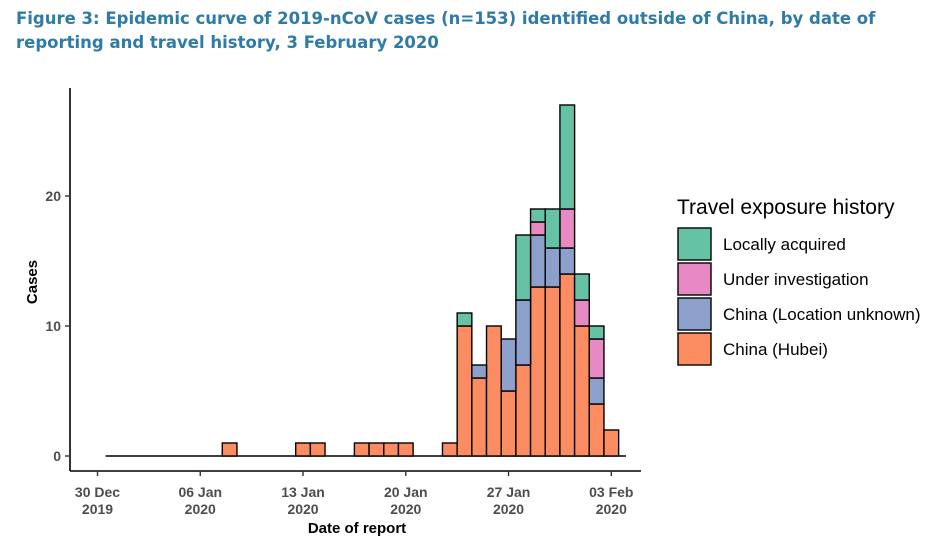 The height and width of the screenshot is (553, 947). What do you see at coordinates (97, 509) in the screenshot?
I see `x-tick-label-year: 2019` at bounding box center [97, 509].